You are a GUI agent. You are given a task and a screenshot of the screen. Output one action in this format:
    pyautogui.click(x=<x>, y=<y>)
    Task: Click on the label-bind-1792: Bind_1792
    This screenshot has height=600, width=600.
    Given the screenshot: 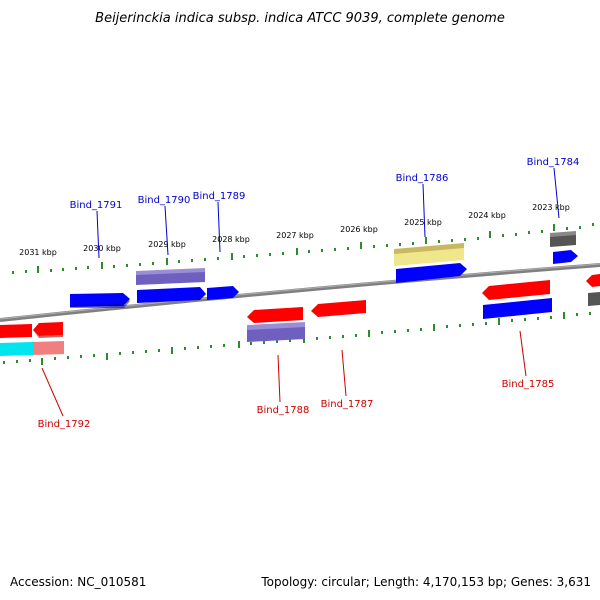 What is the action you would take?
    pyautogui.click(x=64, y=424)
    